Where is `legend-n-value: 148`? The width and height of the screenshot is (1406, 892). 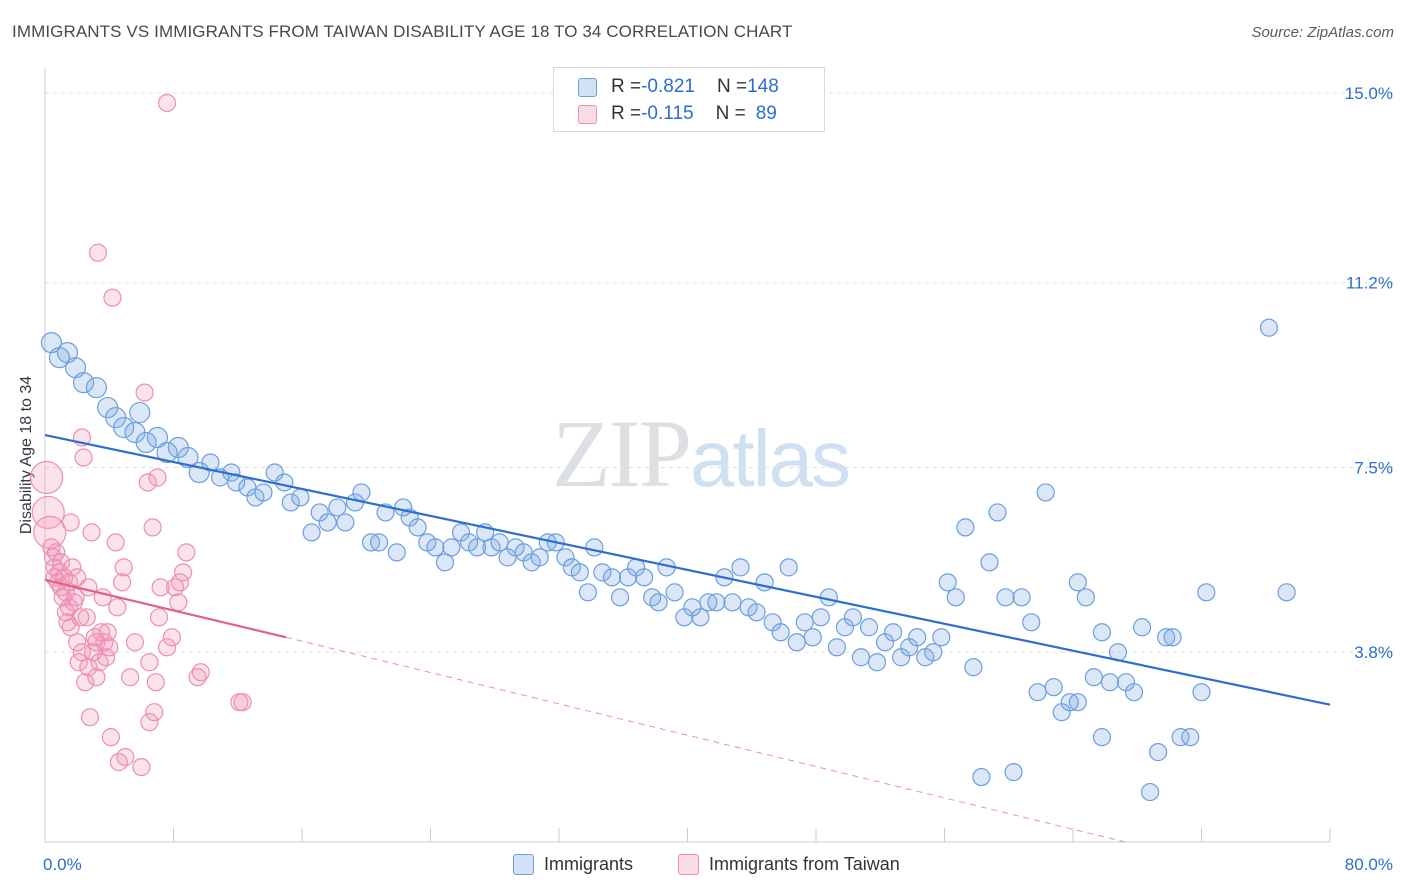 legend-n-value: 148 is located at coordinates (763, 86).